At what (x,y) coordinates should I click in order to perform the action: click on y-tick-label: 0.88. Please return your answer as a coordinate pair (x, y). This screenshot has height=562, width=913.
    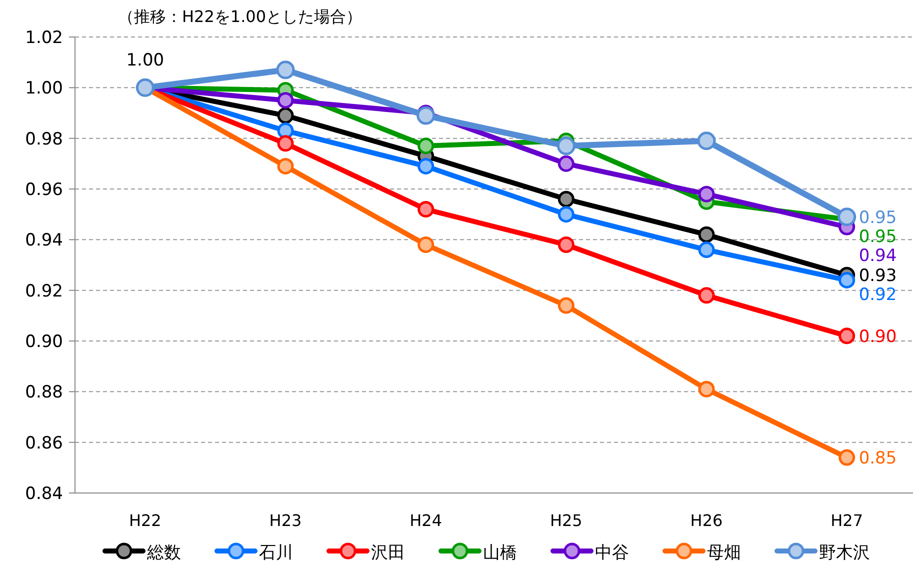
    Looking at the image, I should click on (44, 392).